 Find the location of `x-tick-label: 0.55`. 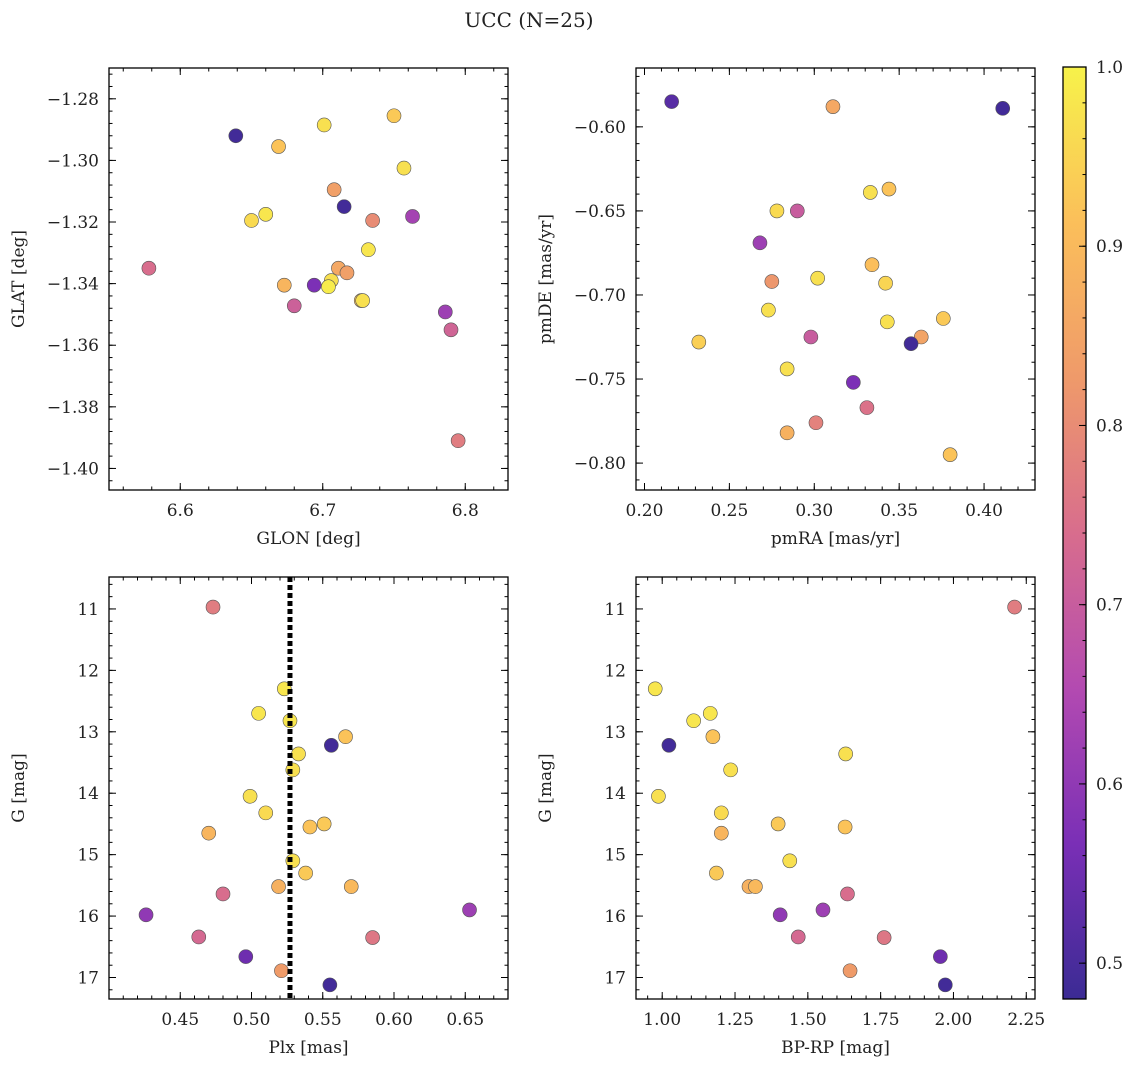

x-tick-label: 0.55 is located at coordinates (323, 1020).